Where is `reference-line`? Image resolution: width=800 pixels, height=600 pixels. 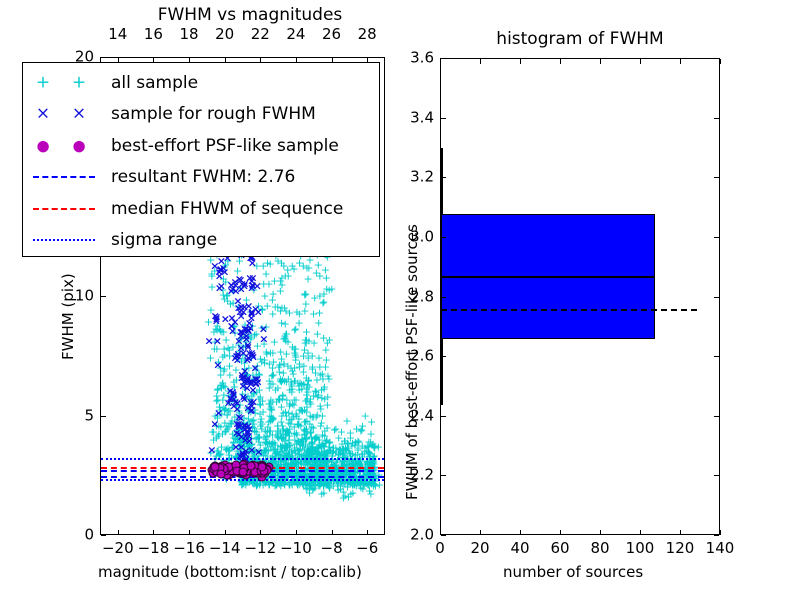
reference-line is located at coordinates (242, 459).